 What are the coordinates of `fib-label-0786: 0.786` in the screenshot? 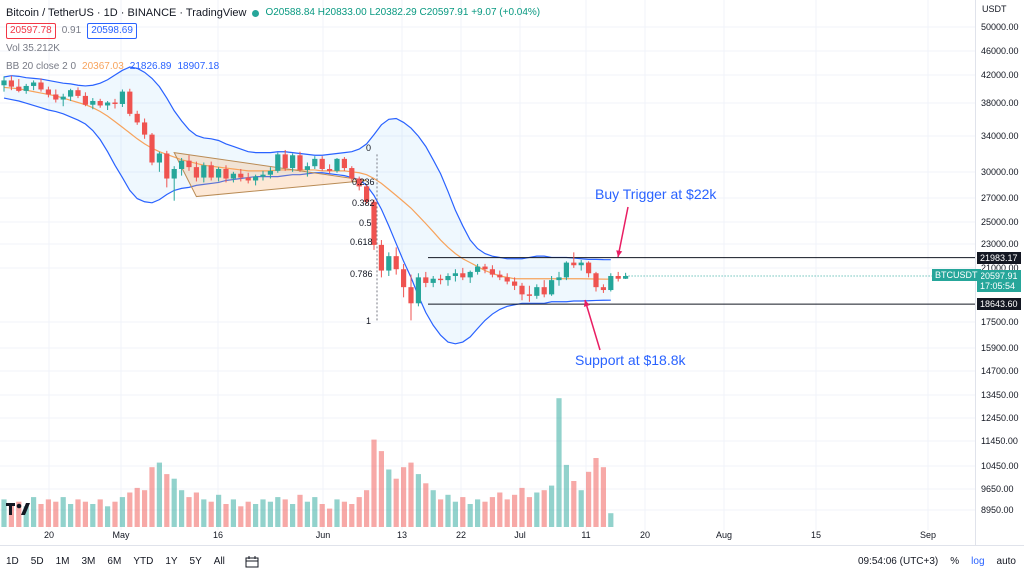 It's located at (361, 274).